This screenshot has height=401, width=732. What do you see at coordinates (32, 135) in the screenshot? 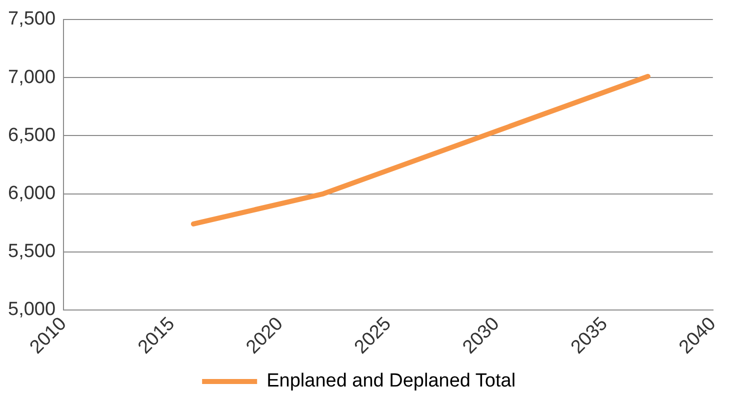
I see `y-tick-label: 6,500` at bounding box center [32, 135].